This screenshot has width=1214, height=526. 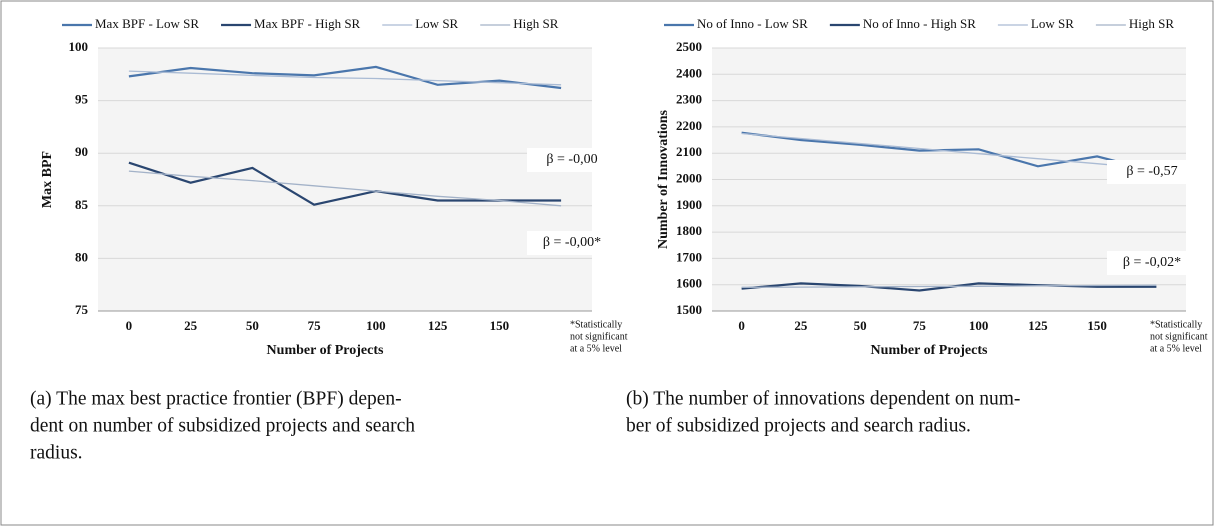 I want to click on y-tick-label: 75, so click(x=82, y=309).